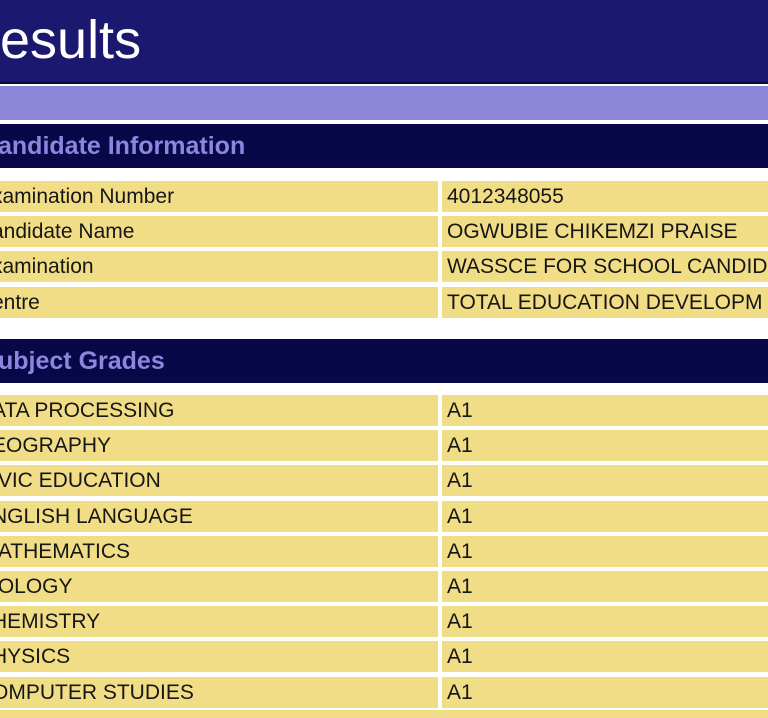 The image size is (768, 718). Describe the element at coordinates (605, 196) in the screenshot. I see `info-value-cell: 4012348055` at that location.